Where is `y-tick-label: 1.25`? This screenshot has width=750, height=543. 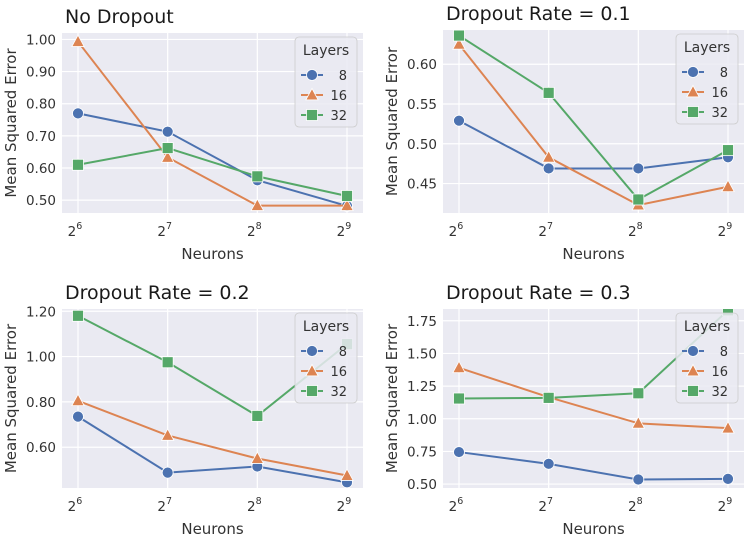 y-tick-label: 1.25 is located at coordinates (422, 387).